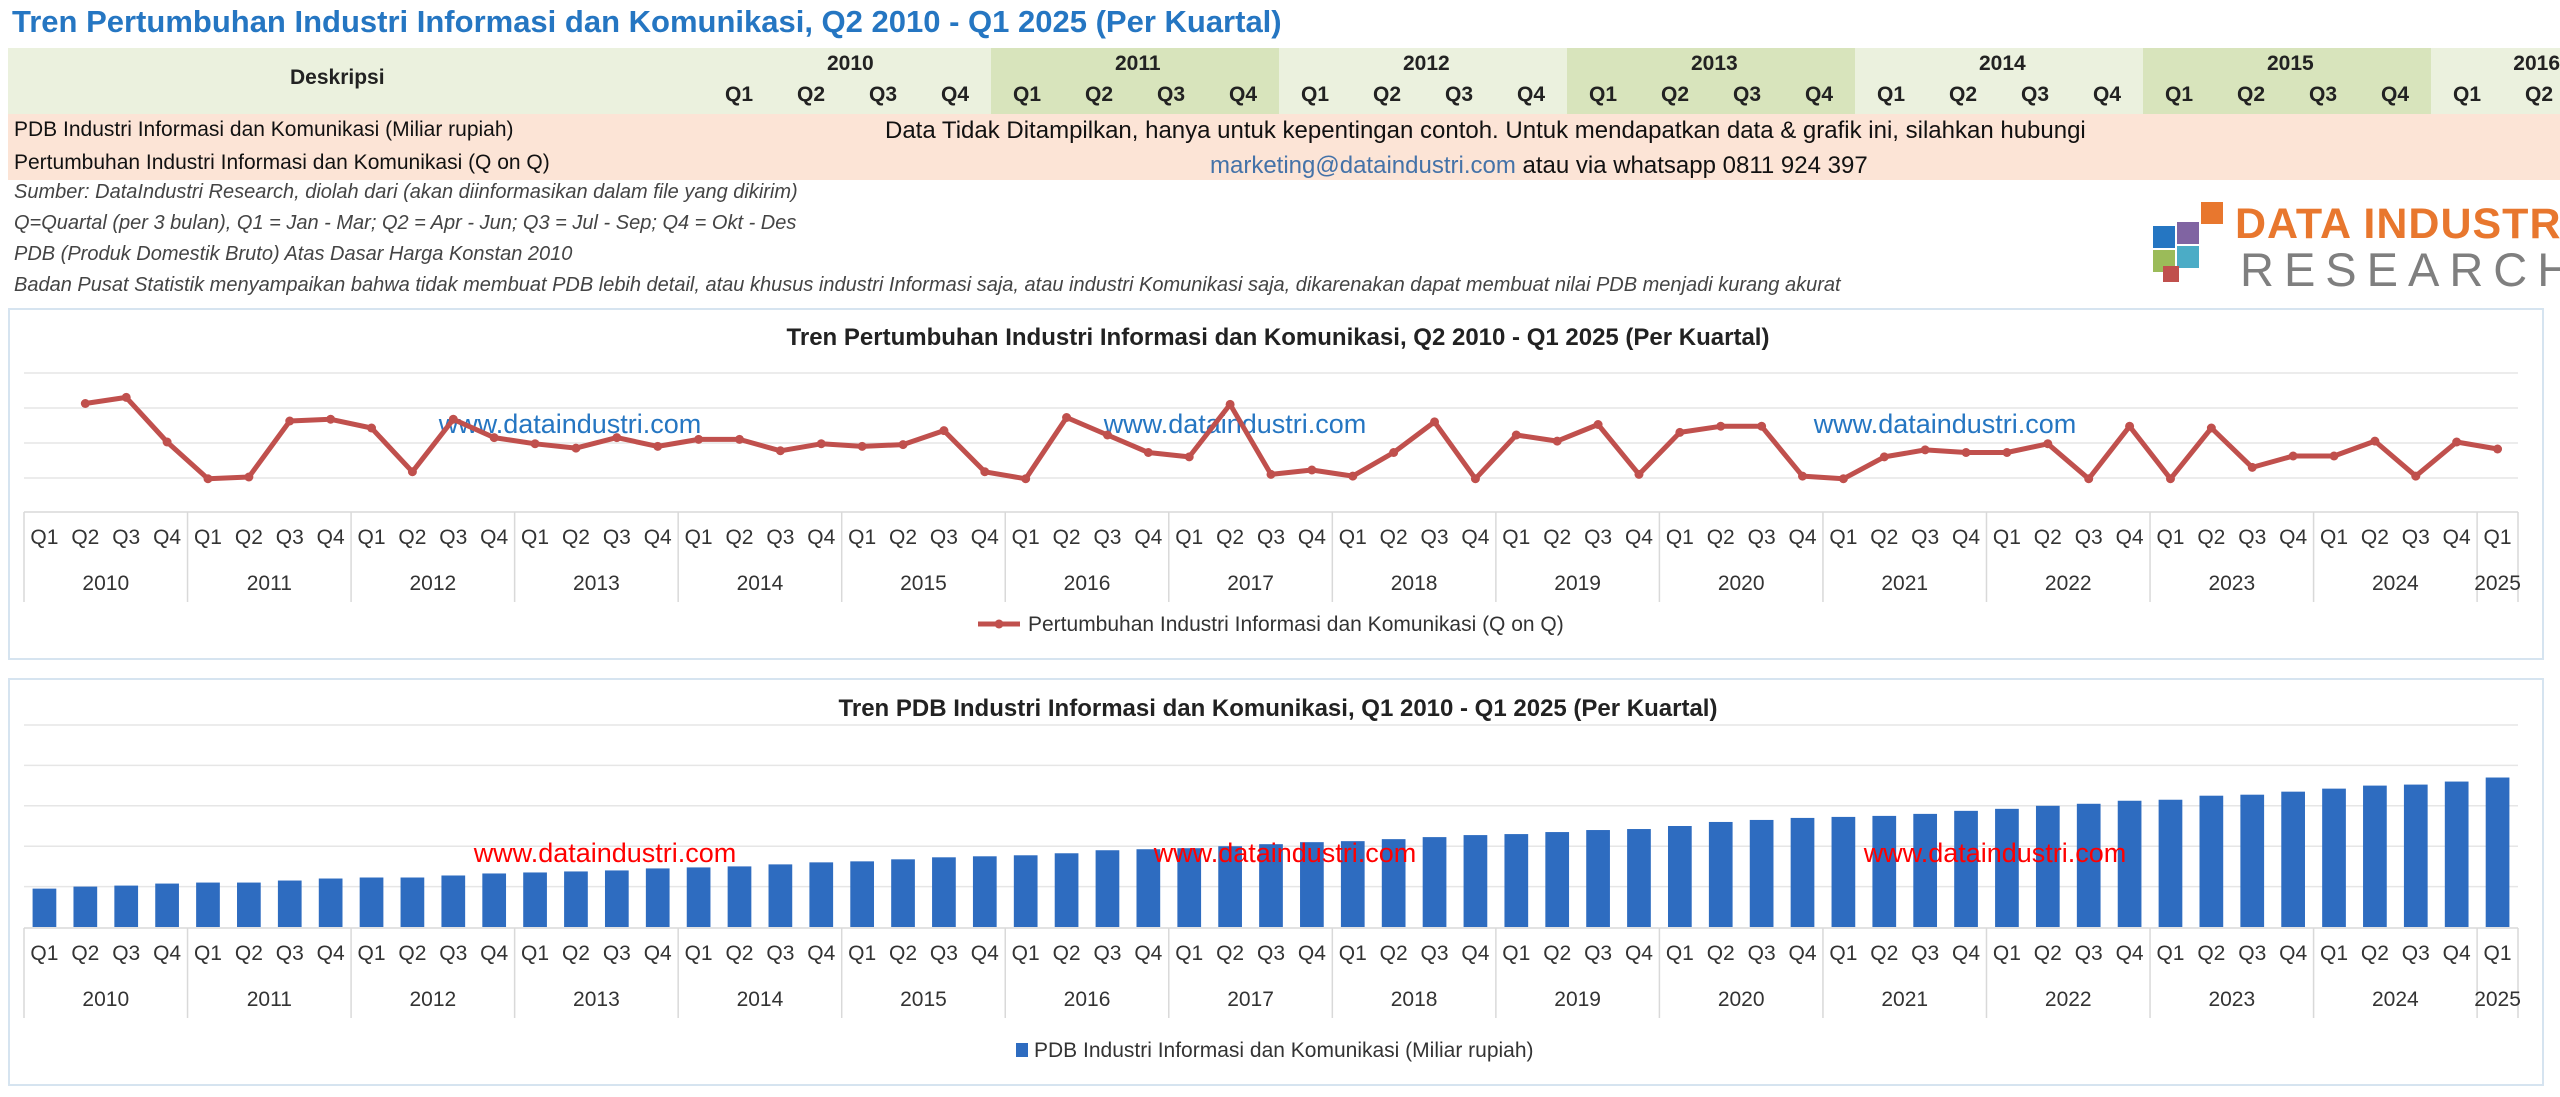  What do you see at coordinates (850, 63) in the screenshot?
I see `year-label: 2010` at bounding box center [850, 63].